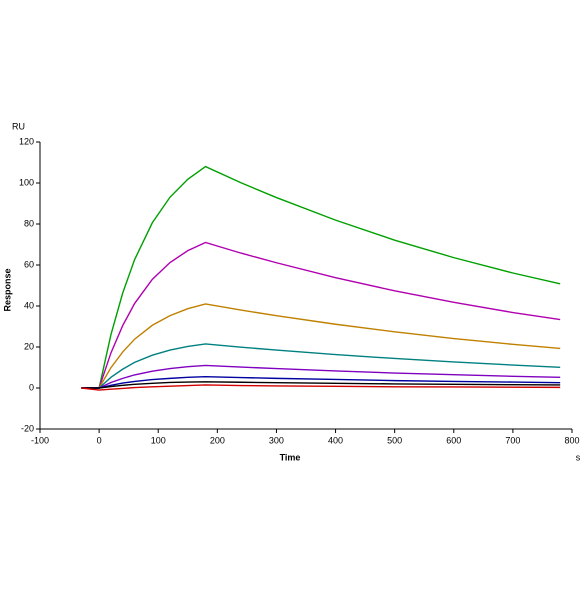 This screenshot has height=589, width=584. What do you see at coordinates (394, 440) in the screenshot?
I see `x-tick-label: 500` at bounding box center [394, 440].